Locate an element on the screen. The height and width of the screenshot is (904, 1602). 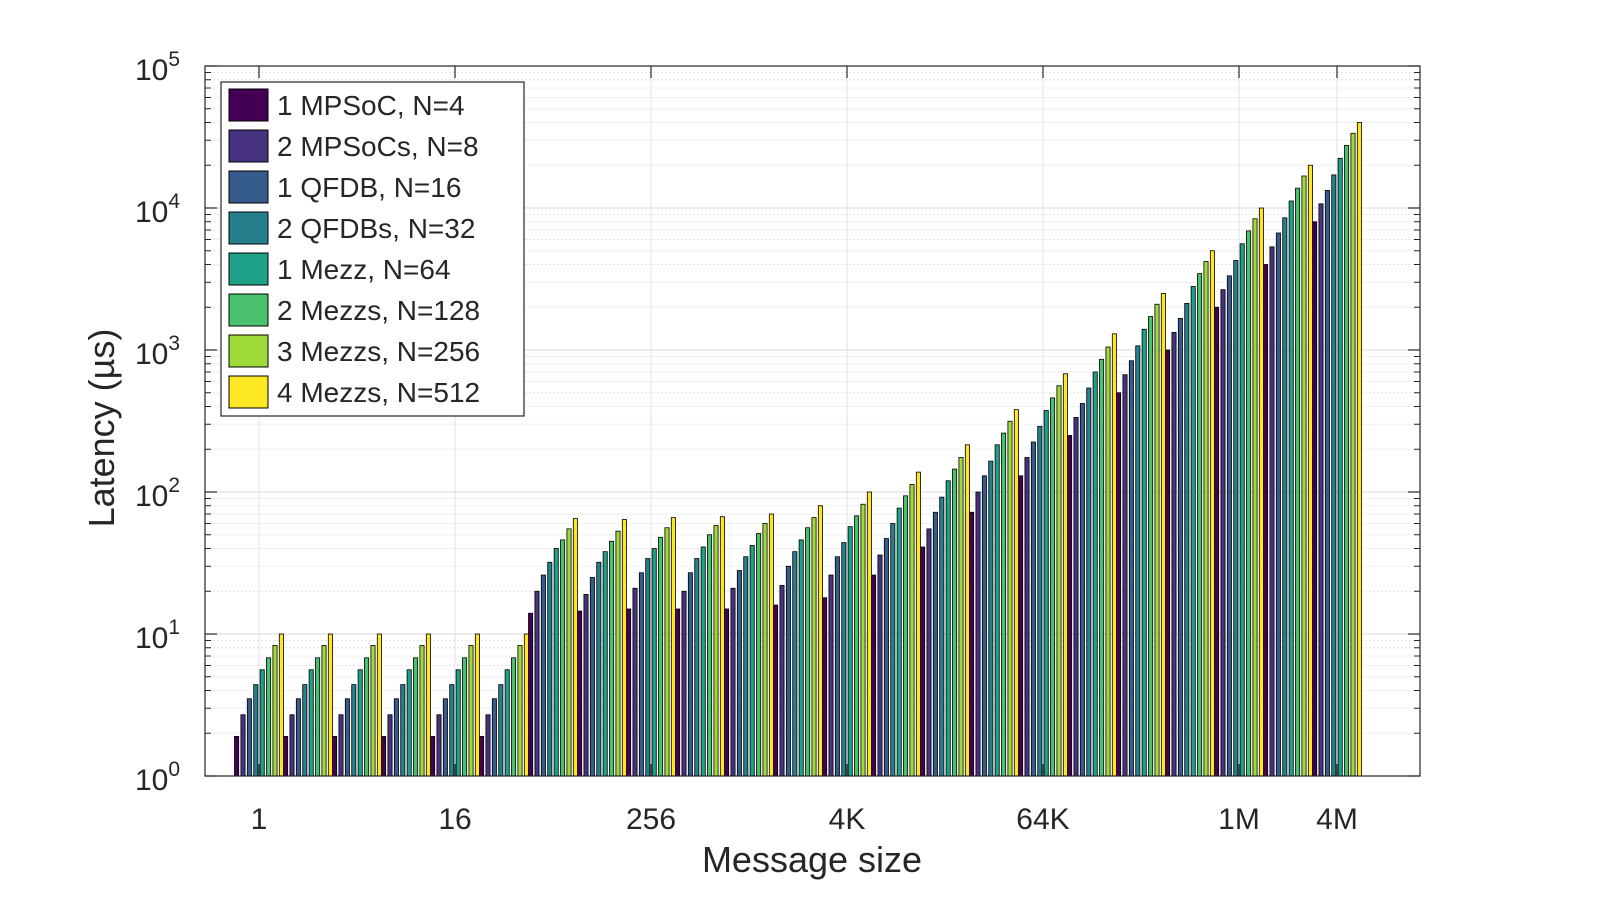
y-tick-label: 10⁴ is located at coordinates (157, 209).